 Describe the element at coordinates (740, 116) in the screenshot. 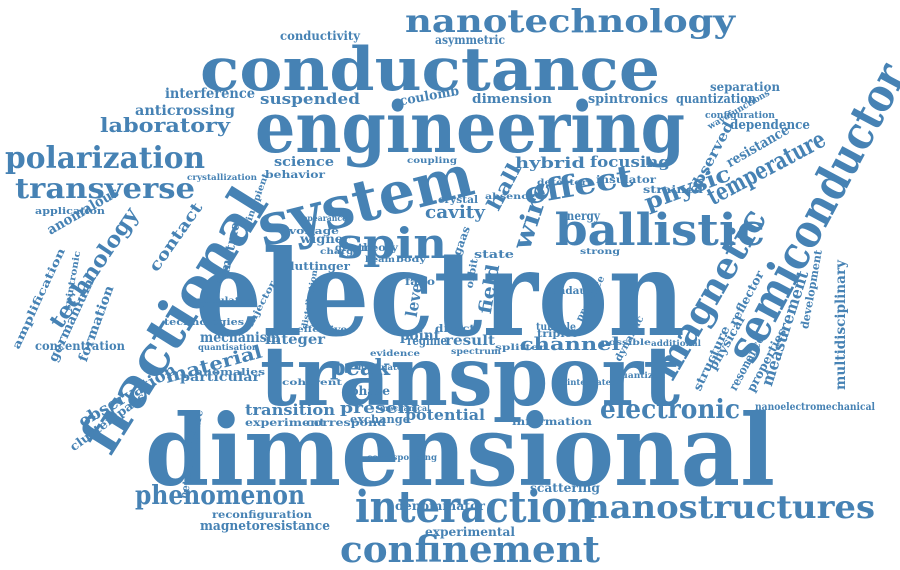

I see `word-configuration: configuration` at that location.